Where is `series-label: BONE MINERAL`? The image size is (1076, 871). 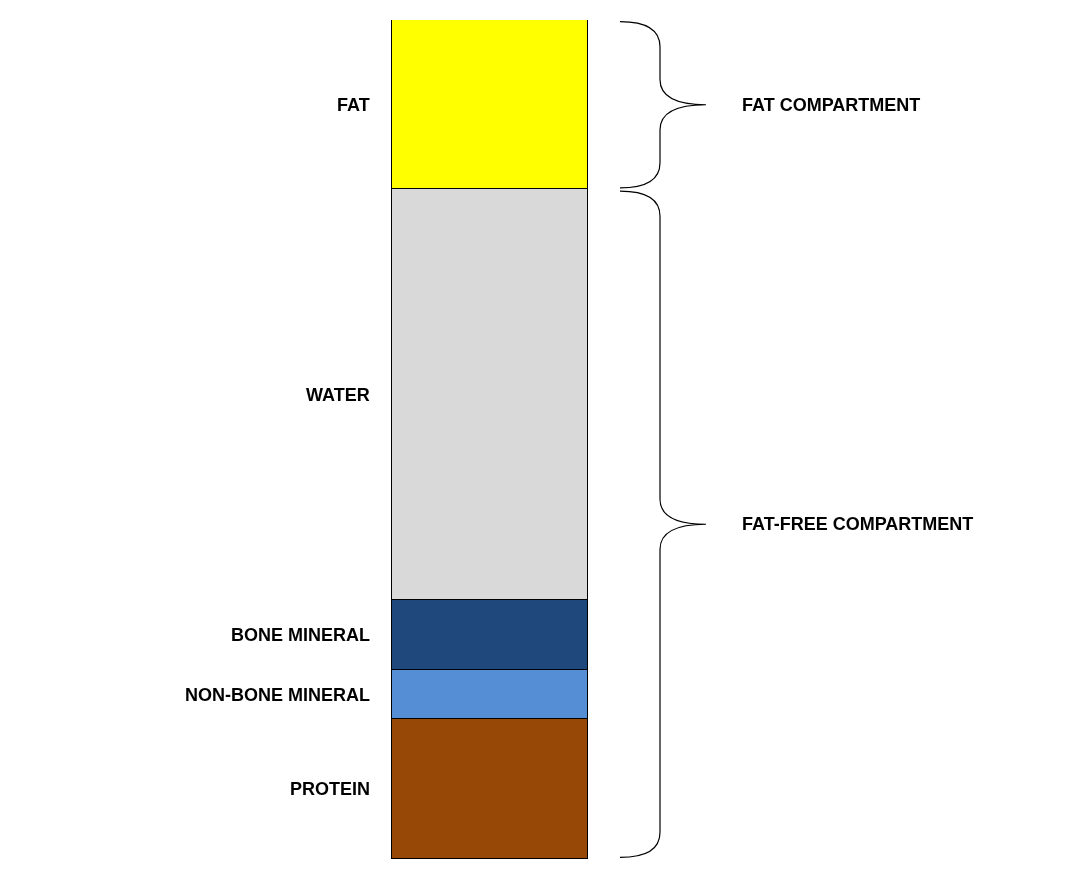
series-label: BONE MINERAL is located at coordinates (300, 635).